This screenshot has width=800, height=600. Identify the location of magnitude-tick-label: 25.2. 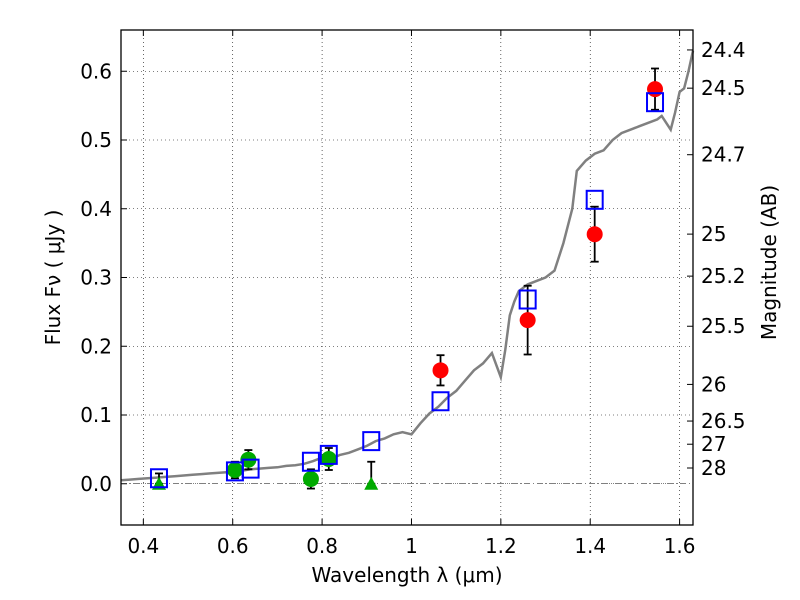
(723, 276).